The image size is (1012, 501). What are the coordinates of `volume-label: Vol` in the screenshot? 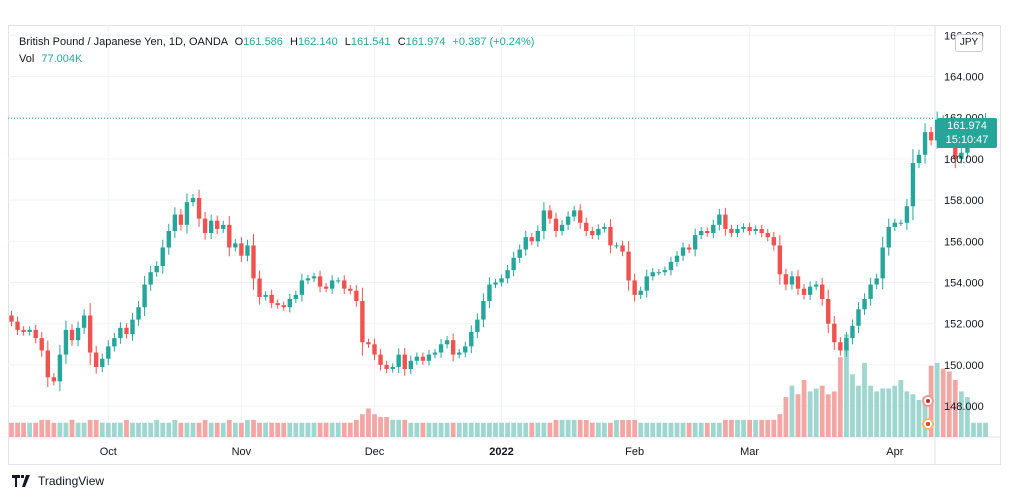 It's located at (27, 59).